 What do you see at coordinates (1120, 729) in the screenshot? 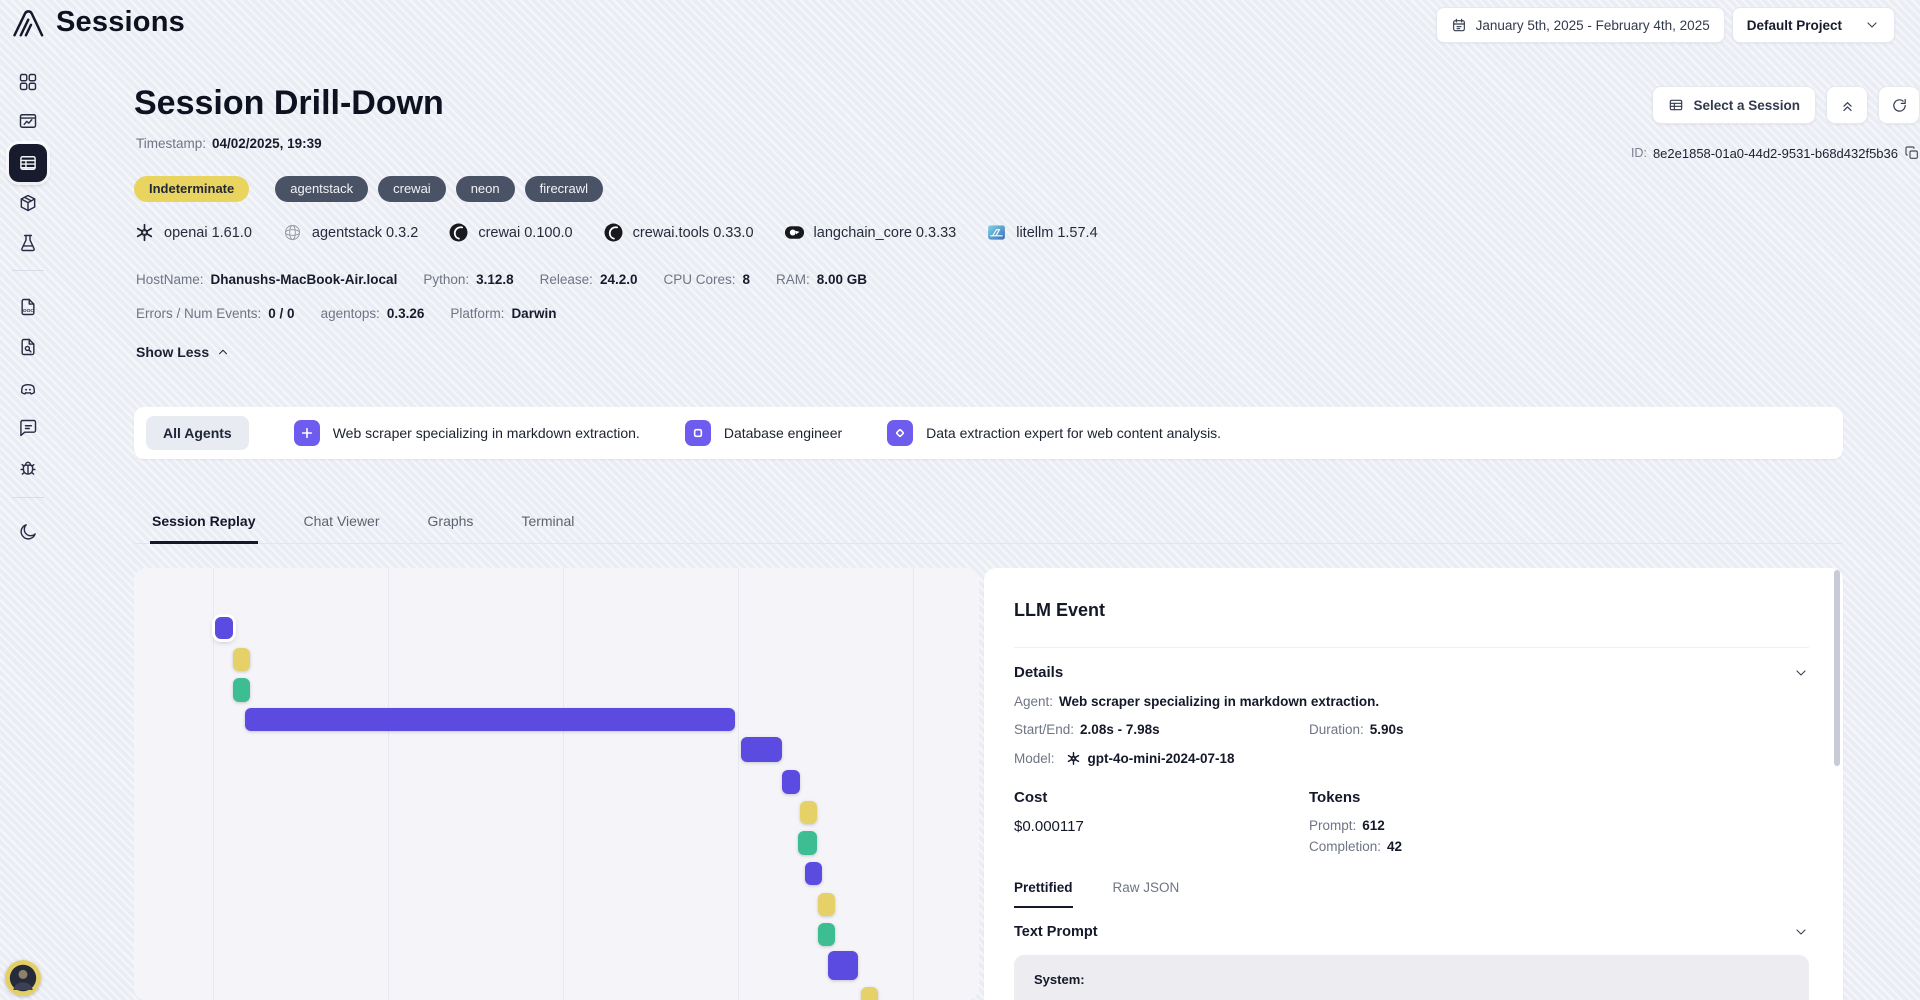
I see `startend-value: 2.08s - 7.98s` at bounding box center [1120, 729].